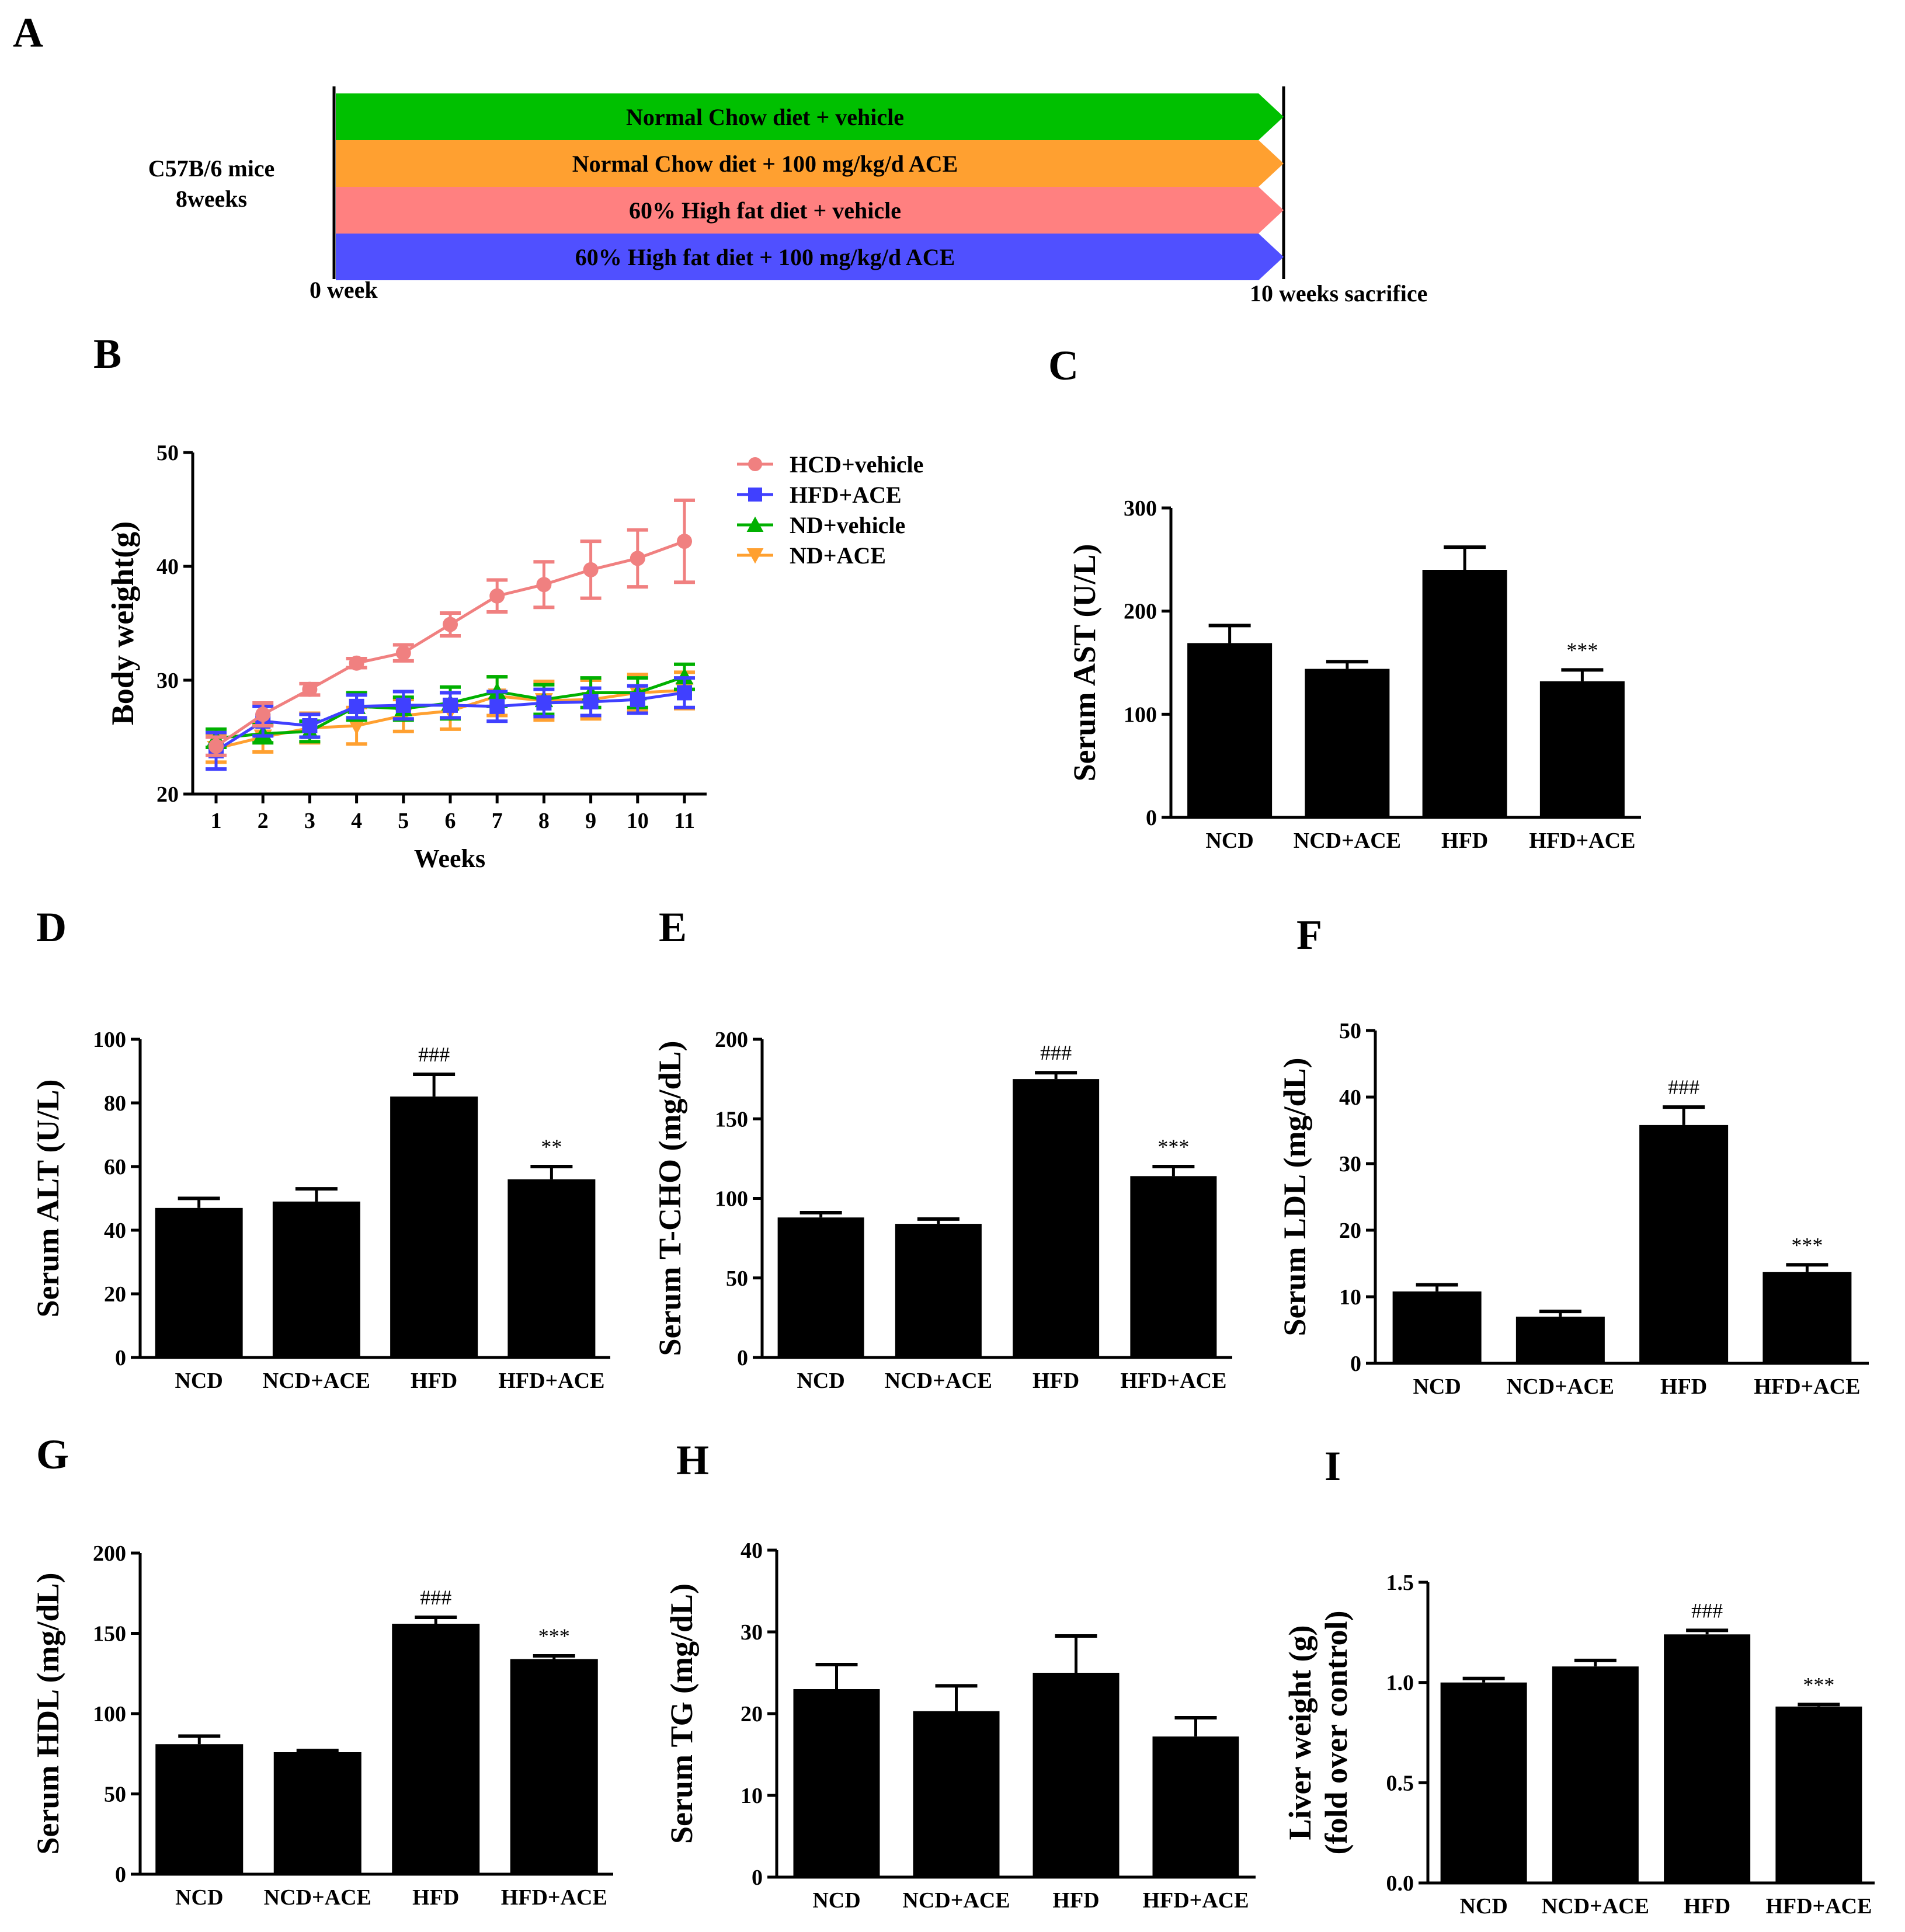 Image resolution: width=1905 pixels, height=1932 pixels. Describe the element at coordinates (673, 927) in the screenshot. I see `panel-label-e: E` at that location.